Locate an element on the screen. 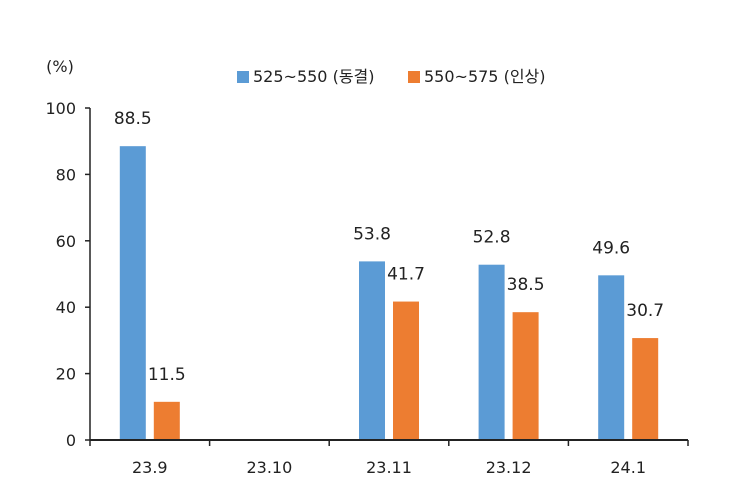 The height and width of the screenshot is (492, 753). y-unit-label: (%) is located at coordinates (60, 66).